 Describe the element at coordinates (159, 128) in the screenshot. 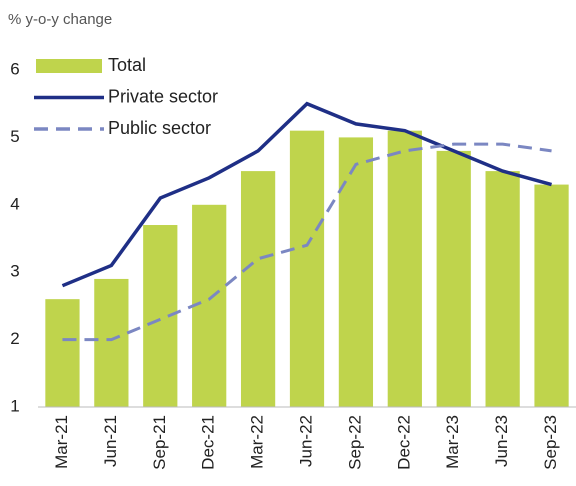

I see `legend-label: Public sector` at that location.